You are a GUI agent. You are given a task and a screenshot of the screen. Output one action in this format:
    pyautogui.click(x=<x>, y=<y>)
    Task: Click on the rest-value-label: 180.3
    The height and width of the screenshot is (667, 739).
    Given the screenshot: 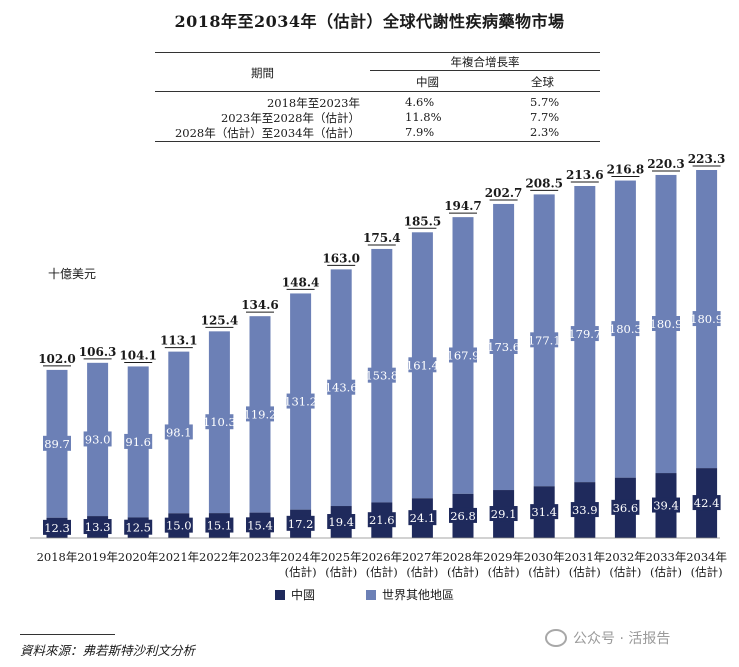 What is the action you would take?
    pyautogui.click(x=625, y=329)
    